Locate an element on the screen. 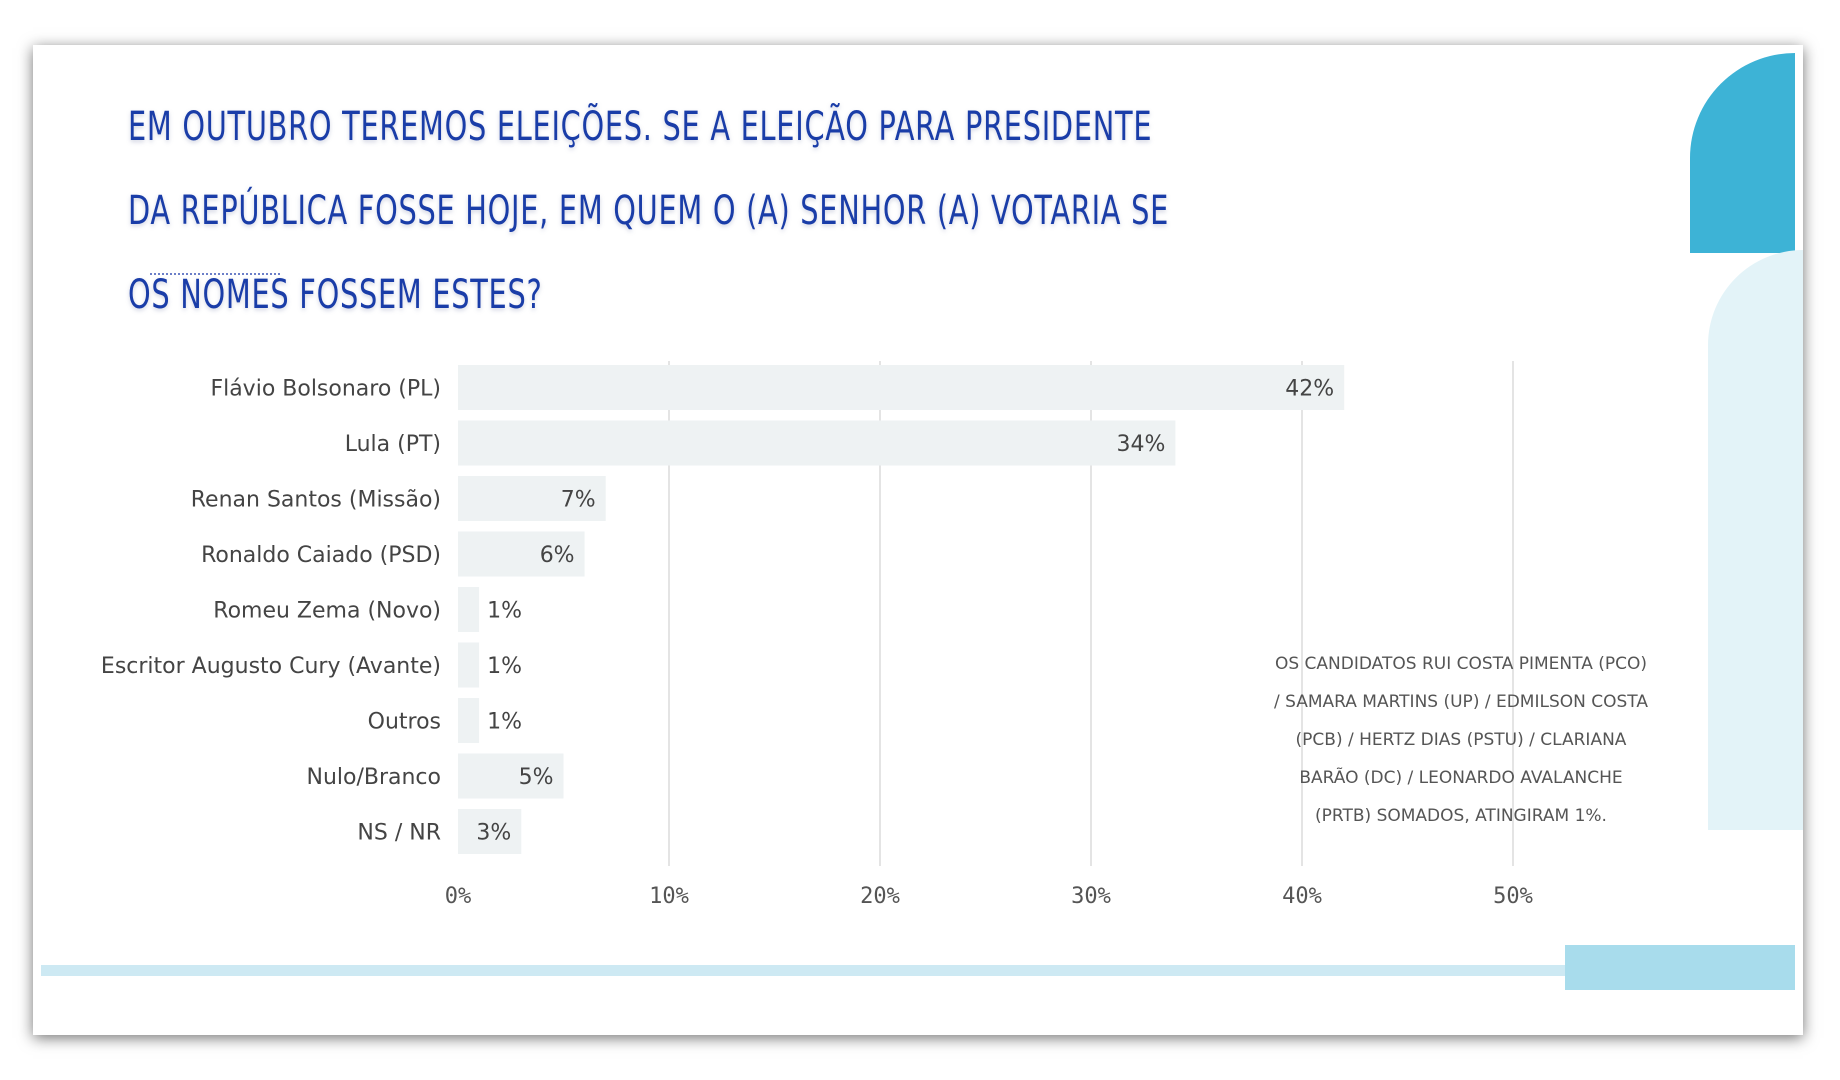 The width and height of the screenshot is (1840, 1080). data-label: 5% is located at coordinates (536, 777).